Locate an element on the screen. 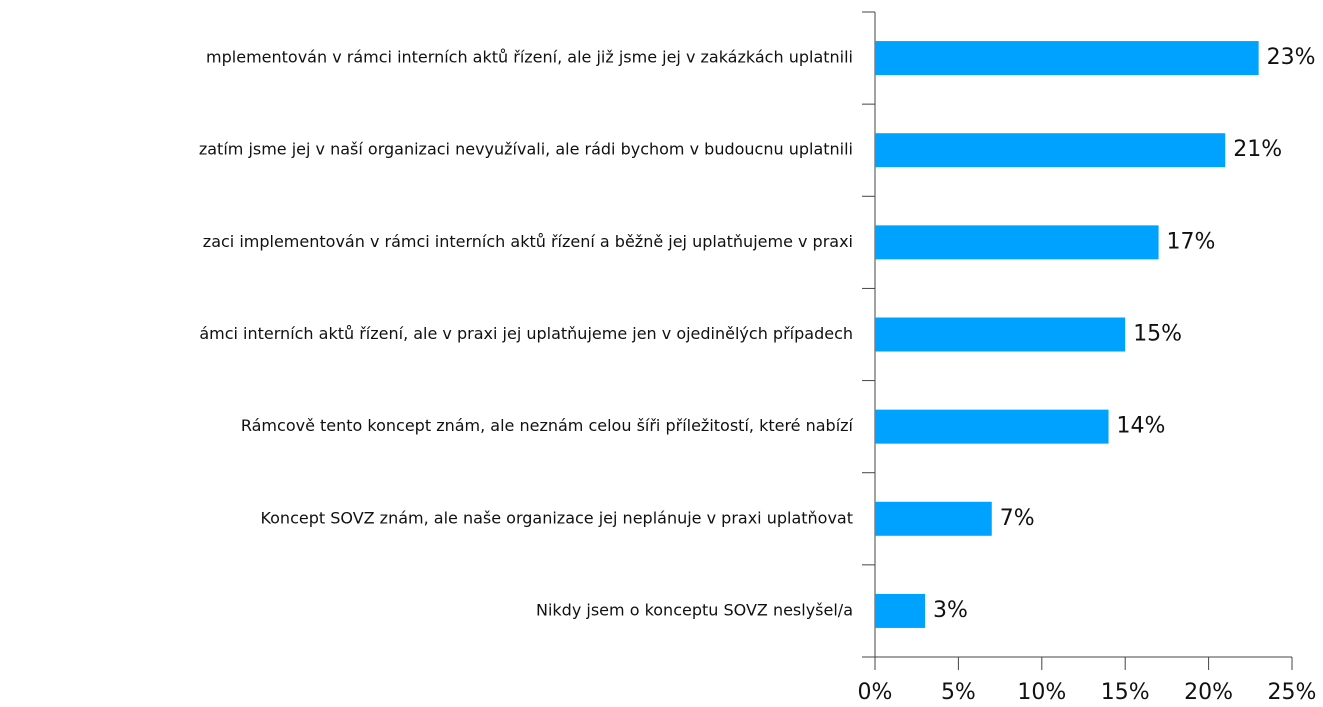 Image resolution: width=1323 pixels, height=707 pixels. value-label: 17% is located at coordinates (1191, 241).